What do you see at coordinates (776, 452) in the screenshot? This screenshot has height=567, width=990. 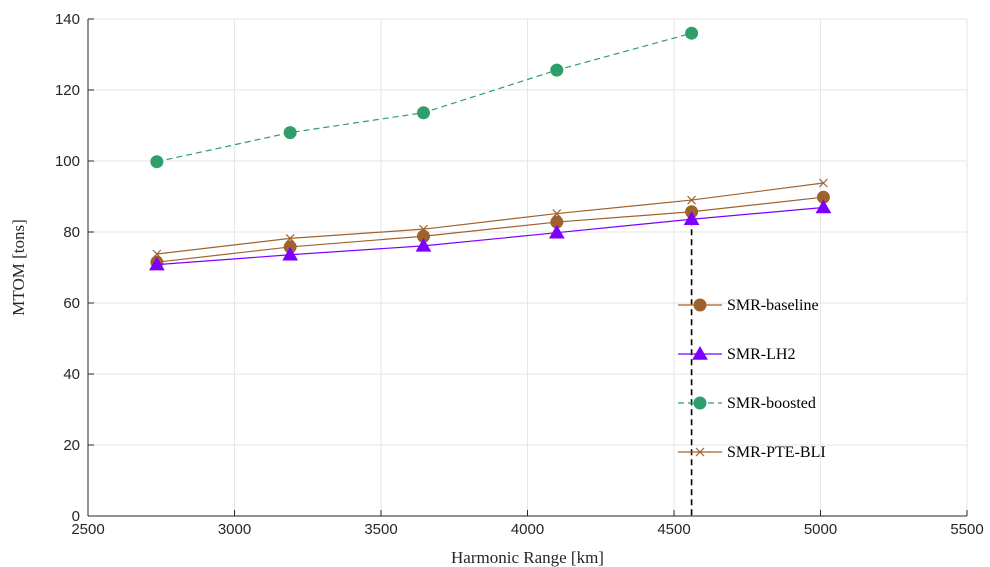 I see `legend-label: SMR-PTE-BLI` at bounding box center [776, 452].